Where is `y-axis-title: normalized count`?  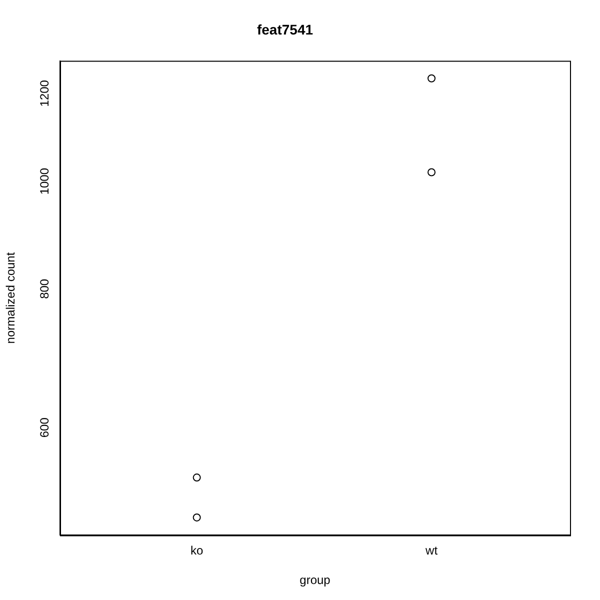
y-axis-title: normalized count is located at coordinates (11, 298).